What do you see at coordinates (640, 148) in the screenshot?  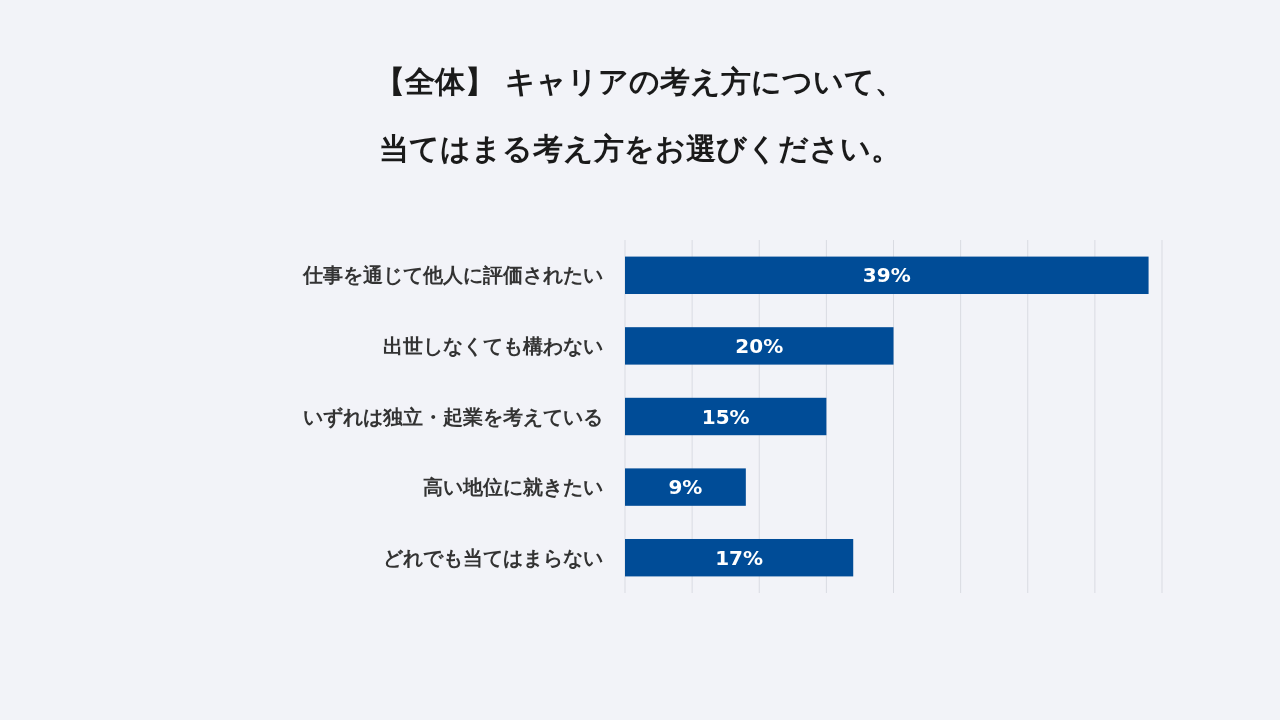 I see `title: 当てはまる考え方をお選びください。` at bounding box center [640, 148].